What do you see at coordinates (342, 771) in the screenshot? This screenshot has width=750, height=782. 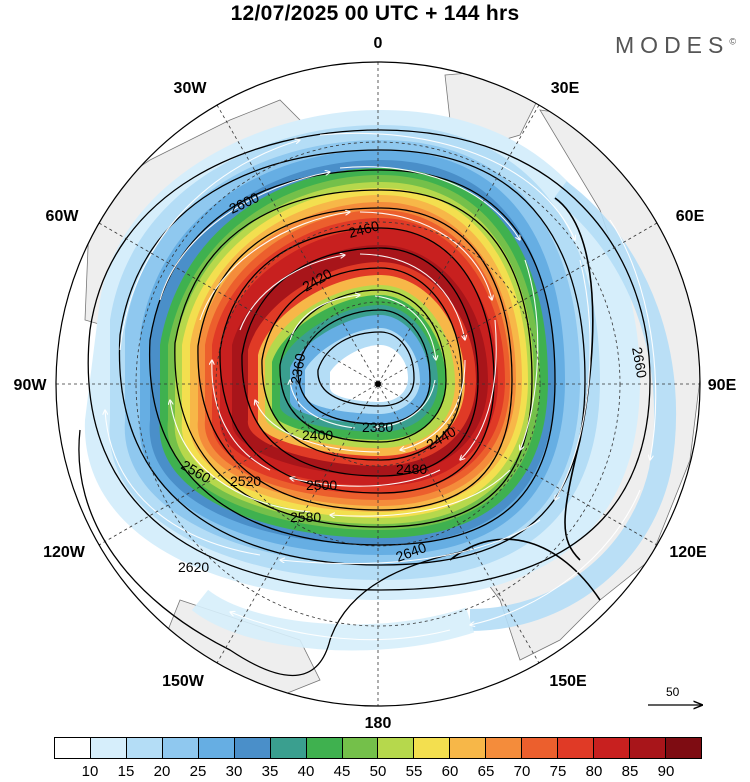 I see `colorbar-tick-label: 45` at bounding box center [342, 771].